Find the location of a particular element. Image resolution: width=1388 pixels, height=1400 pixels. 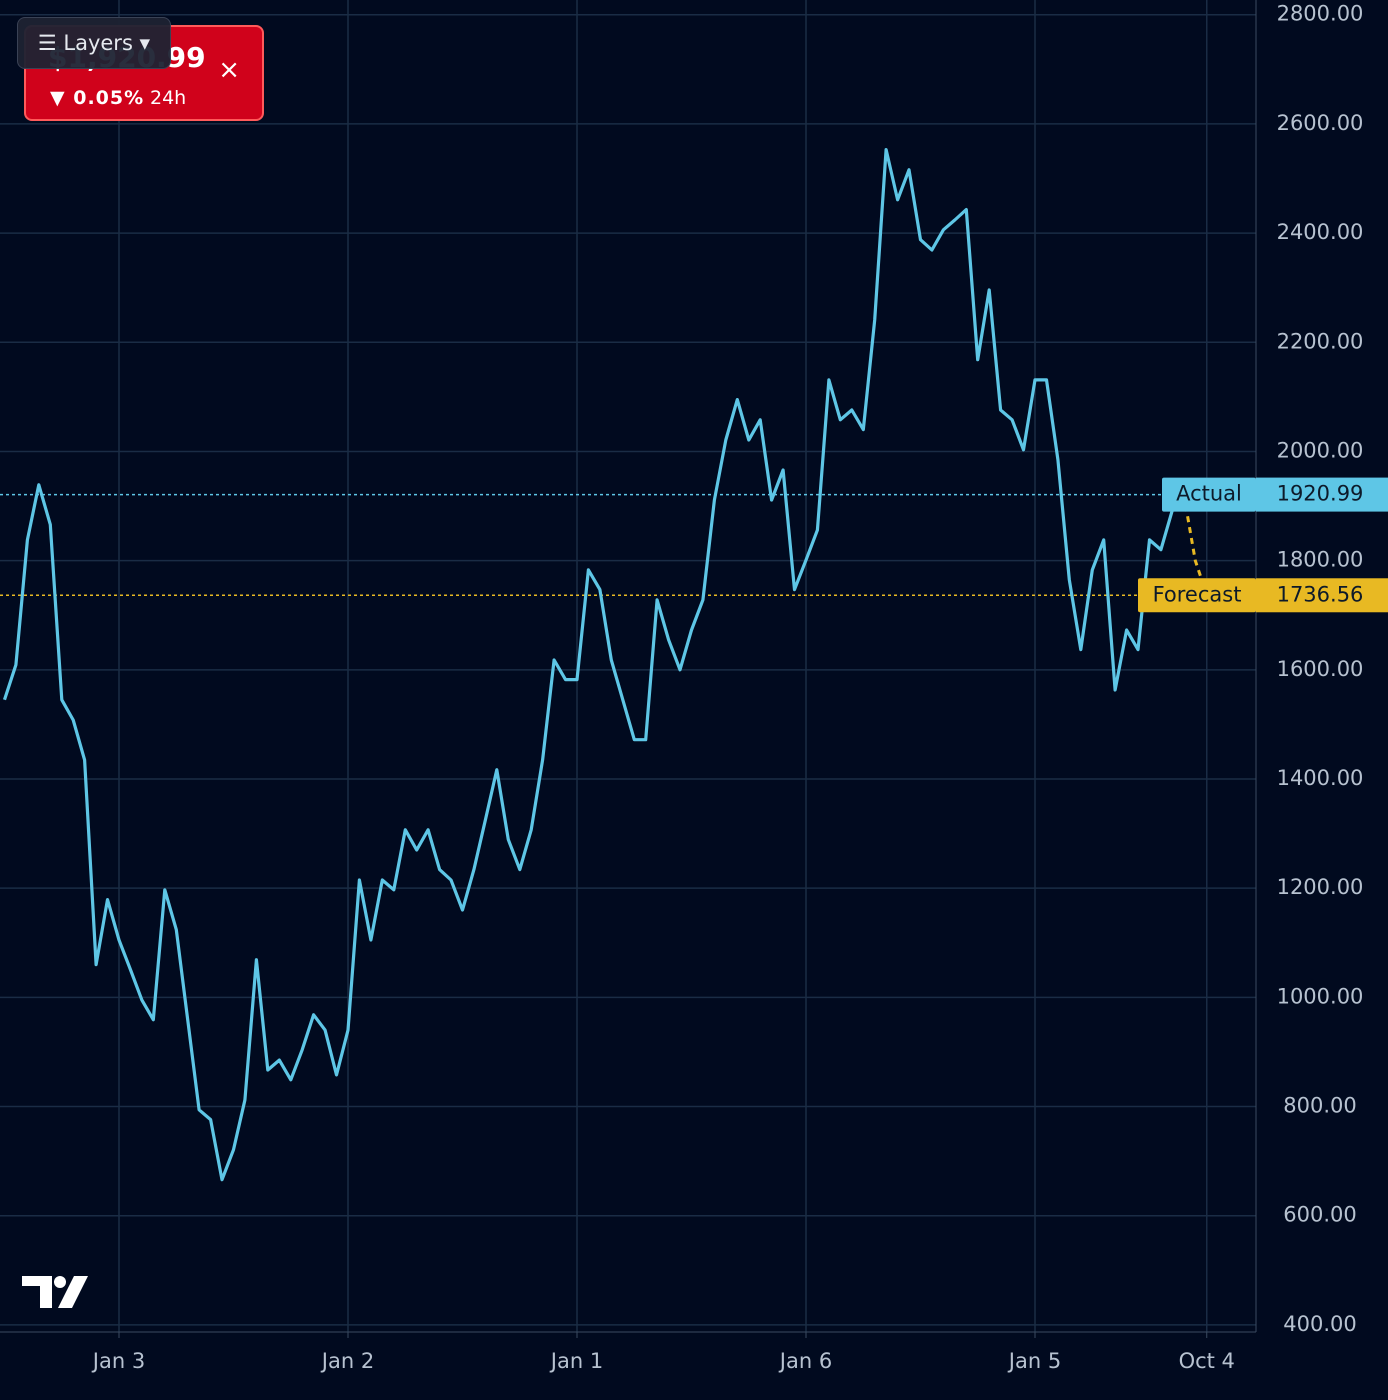

x-tick-label: Jan 3 is located at coordinates (118, 1361).